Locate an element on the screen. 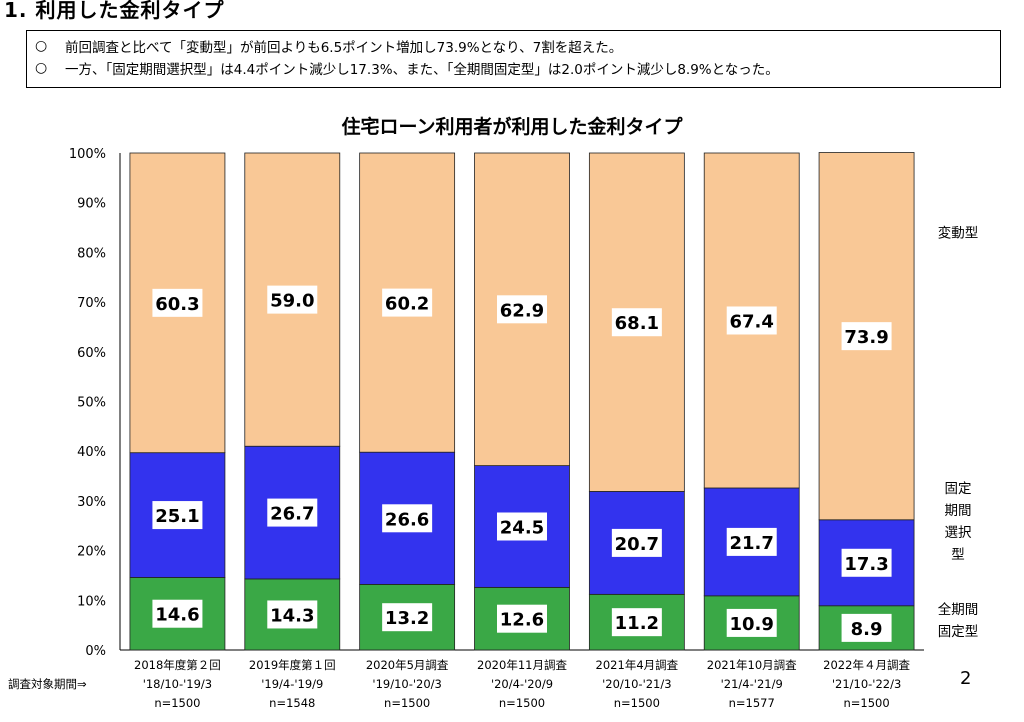 Image resolution: width=1024 pixels, height=722 pixels. y-tick-label: 30% is located at coordinates (91, 502).